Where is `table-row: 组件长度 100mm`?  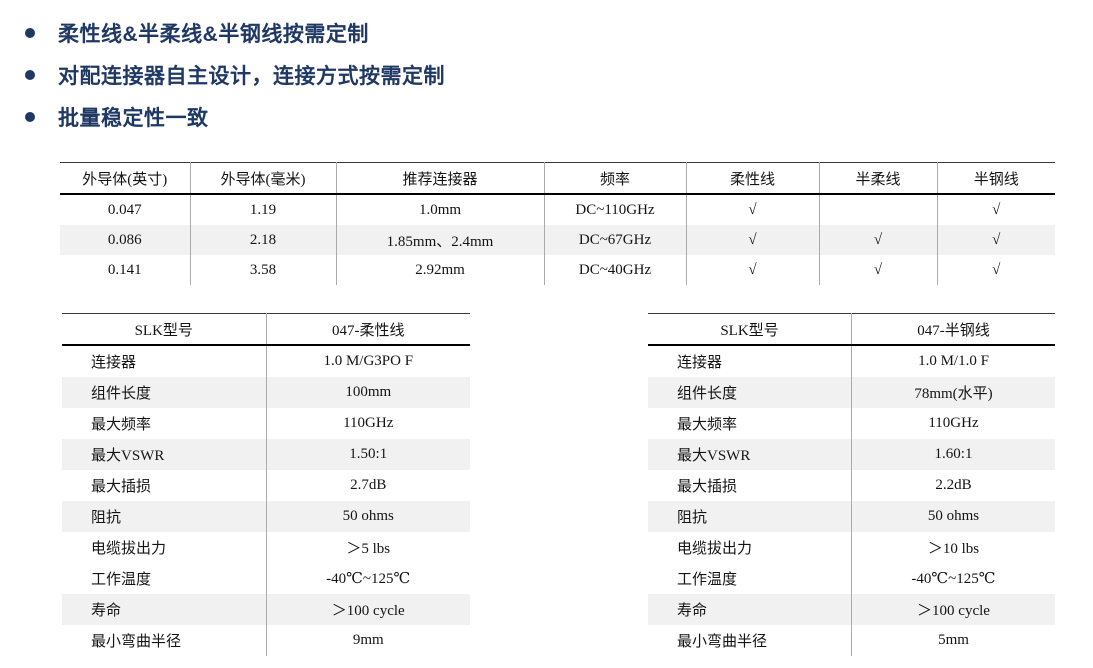 table-row: 组件长度 100mm is located at coordinates (266, 392).